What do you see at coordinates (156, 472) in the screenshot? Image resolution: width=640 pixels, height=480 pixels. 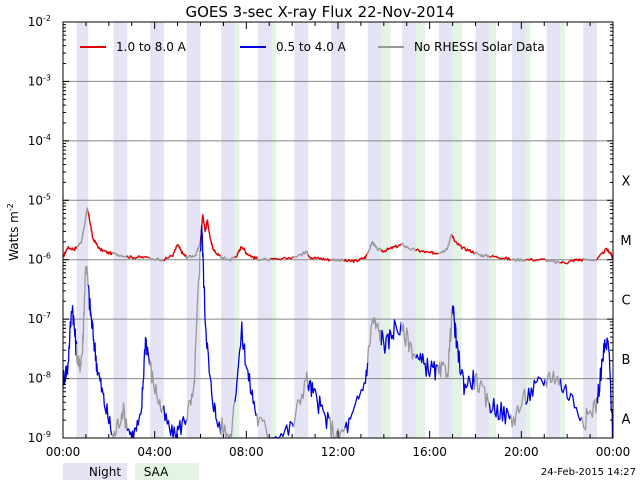 I see `saa-label: SAA` at bounding box center [156, 472].